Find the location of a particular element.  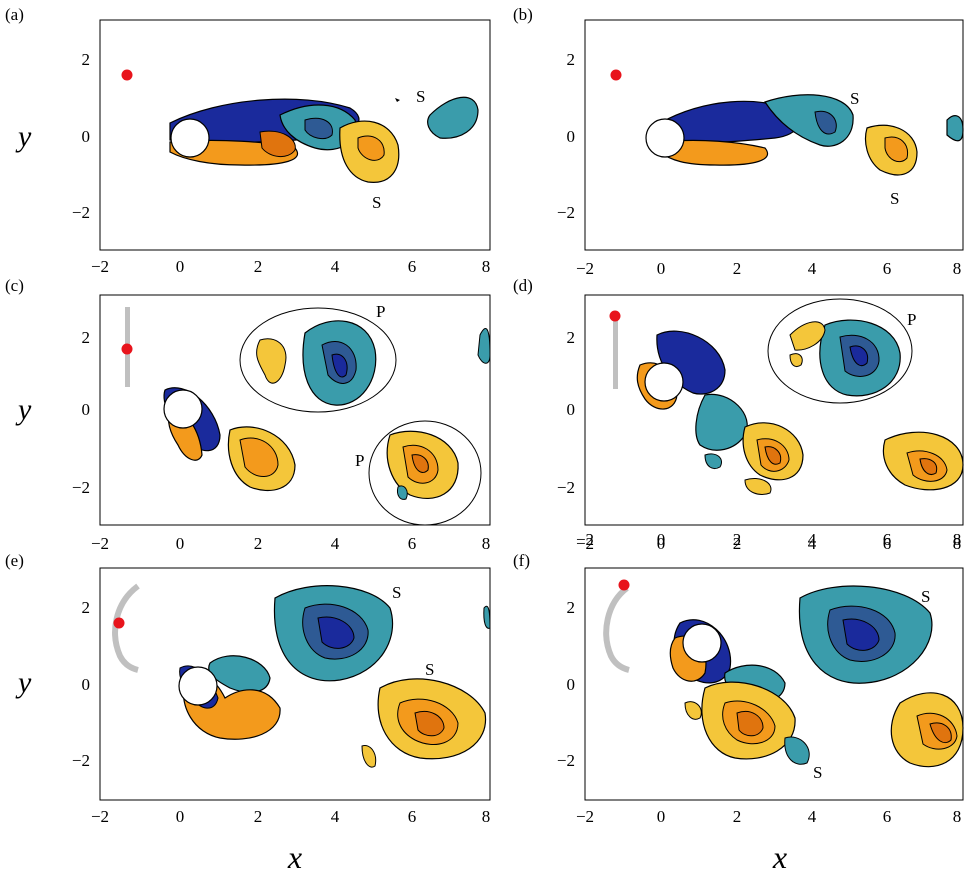

panel-label: (d) is located at coordinates (523, 285).